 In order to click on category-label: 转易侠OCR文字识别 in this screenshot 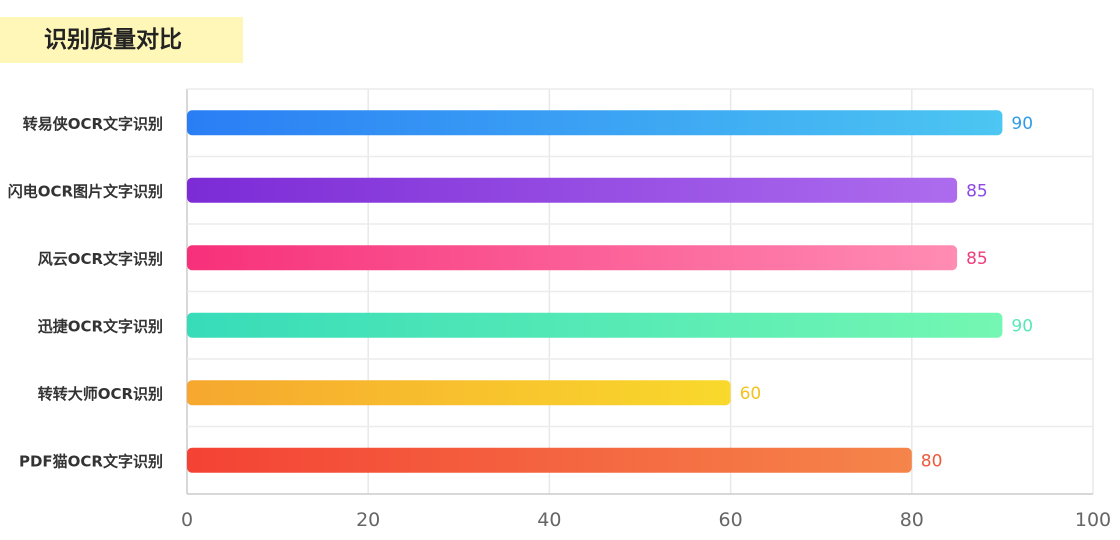, I will do `click(93, 124)`.